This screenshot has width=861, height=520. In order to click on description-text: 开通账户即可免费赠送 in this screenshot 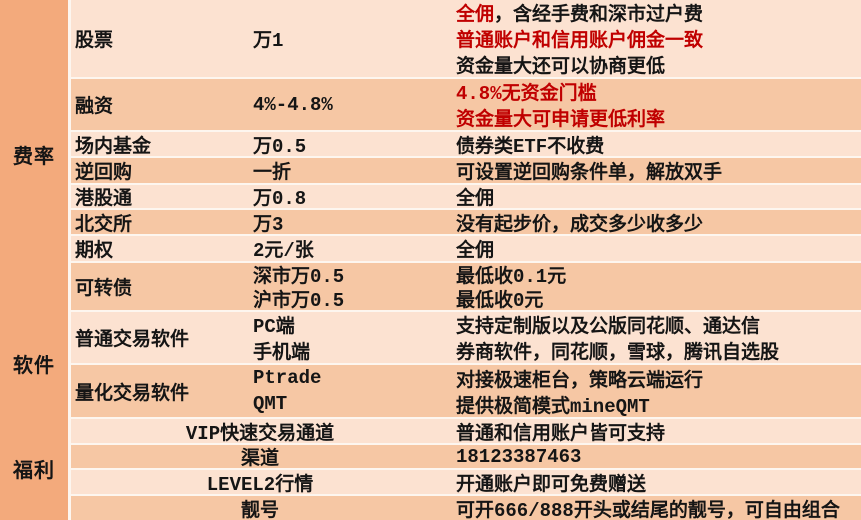, I will do `click(551, 484)`.